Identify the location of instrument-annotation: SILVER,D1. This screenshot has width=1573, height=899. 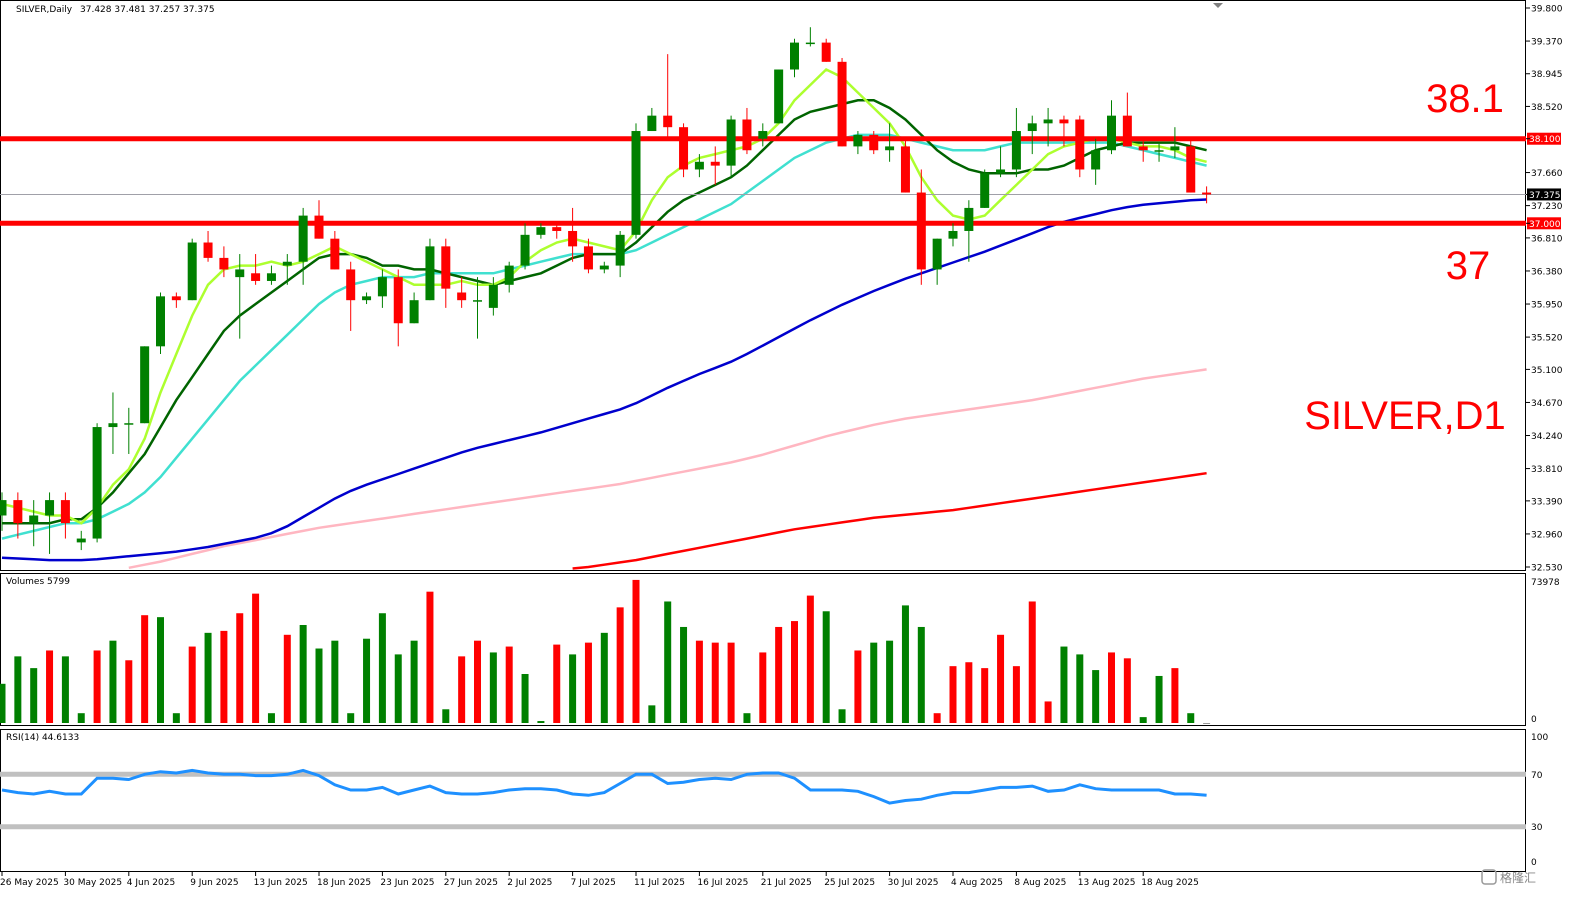
(1405, 416).